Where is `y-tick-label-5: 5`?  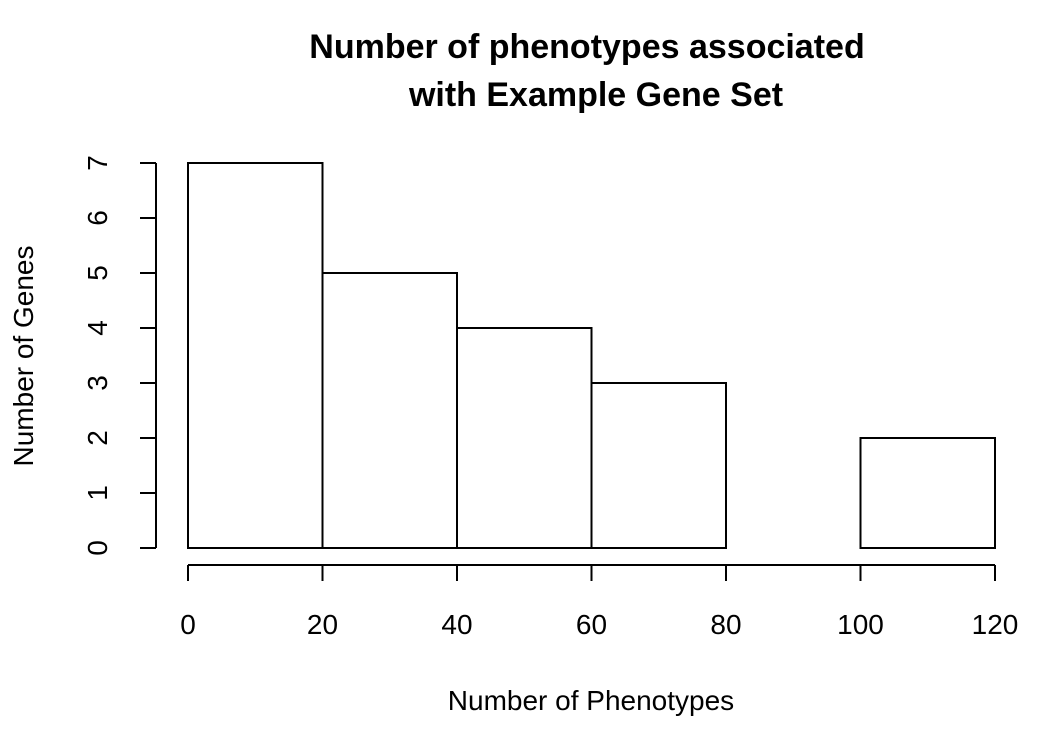
y-tick-label-5: 5 is located at coordinates (97, 273).